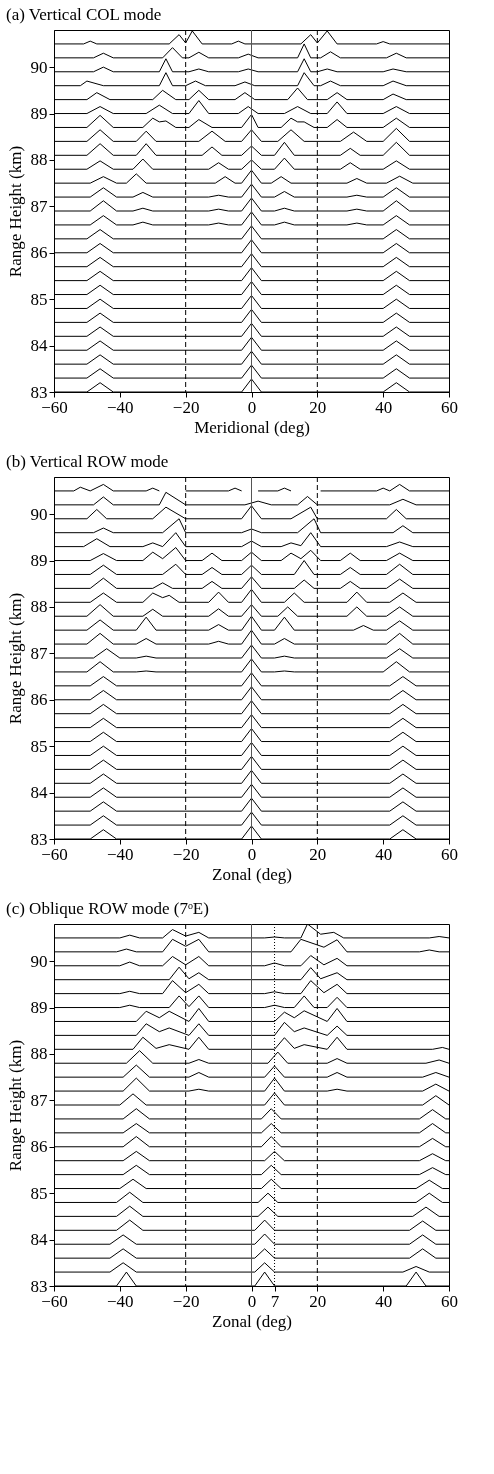 This screenshot has width=494, height=1474. What do you see at coordinates (87, 461) in the screenshot?
I see `chart-title: (b) Vertical ROW mode` at bounding box center [87, 461].